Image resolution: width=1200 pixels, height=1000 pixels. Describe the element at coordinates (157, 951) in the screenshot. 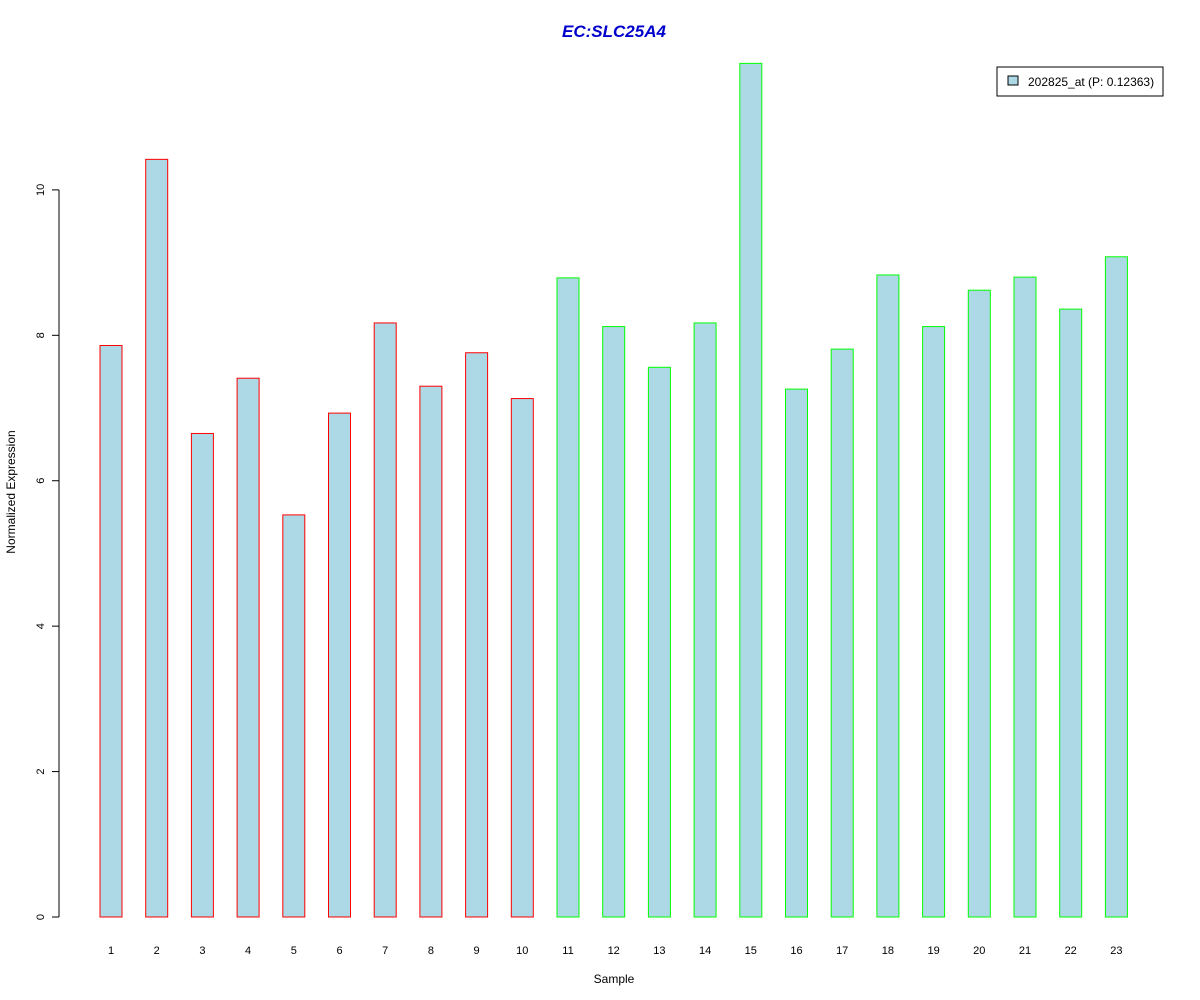

I see `x-tick-label: 2` at that location.